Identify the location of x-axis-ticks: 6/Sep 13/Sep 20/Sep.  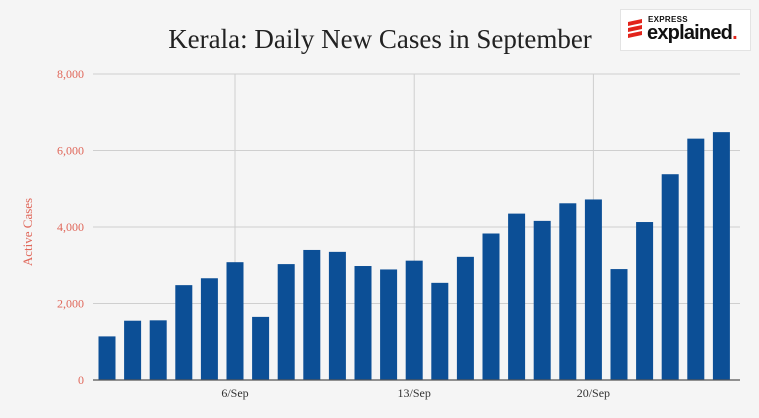
(415, 393).